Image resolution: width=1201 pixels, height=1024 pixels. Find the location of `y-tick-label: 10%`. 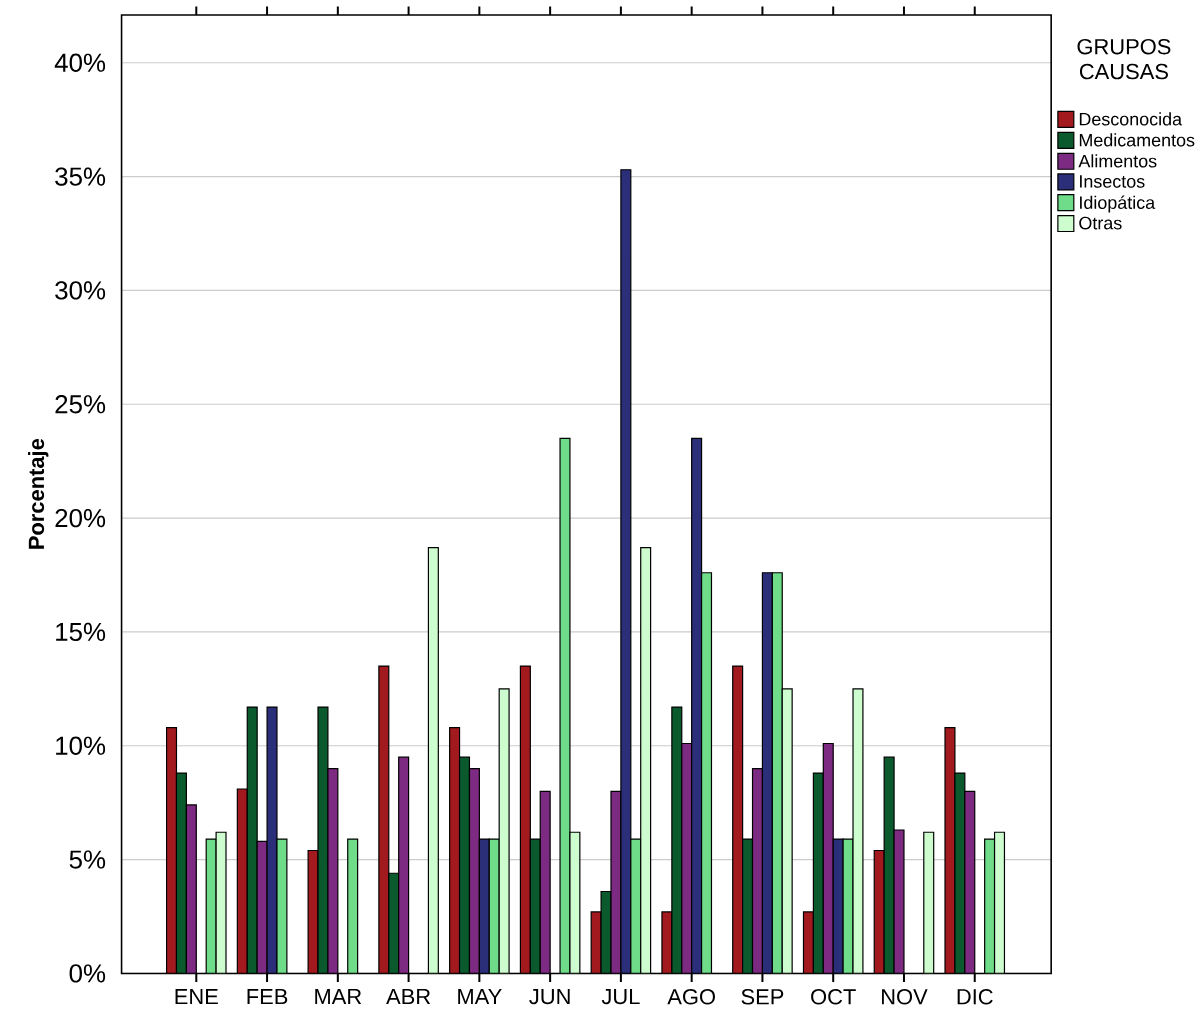

y-tick-label: 10% is located at coordinates (81, 745).